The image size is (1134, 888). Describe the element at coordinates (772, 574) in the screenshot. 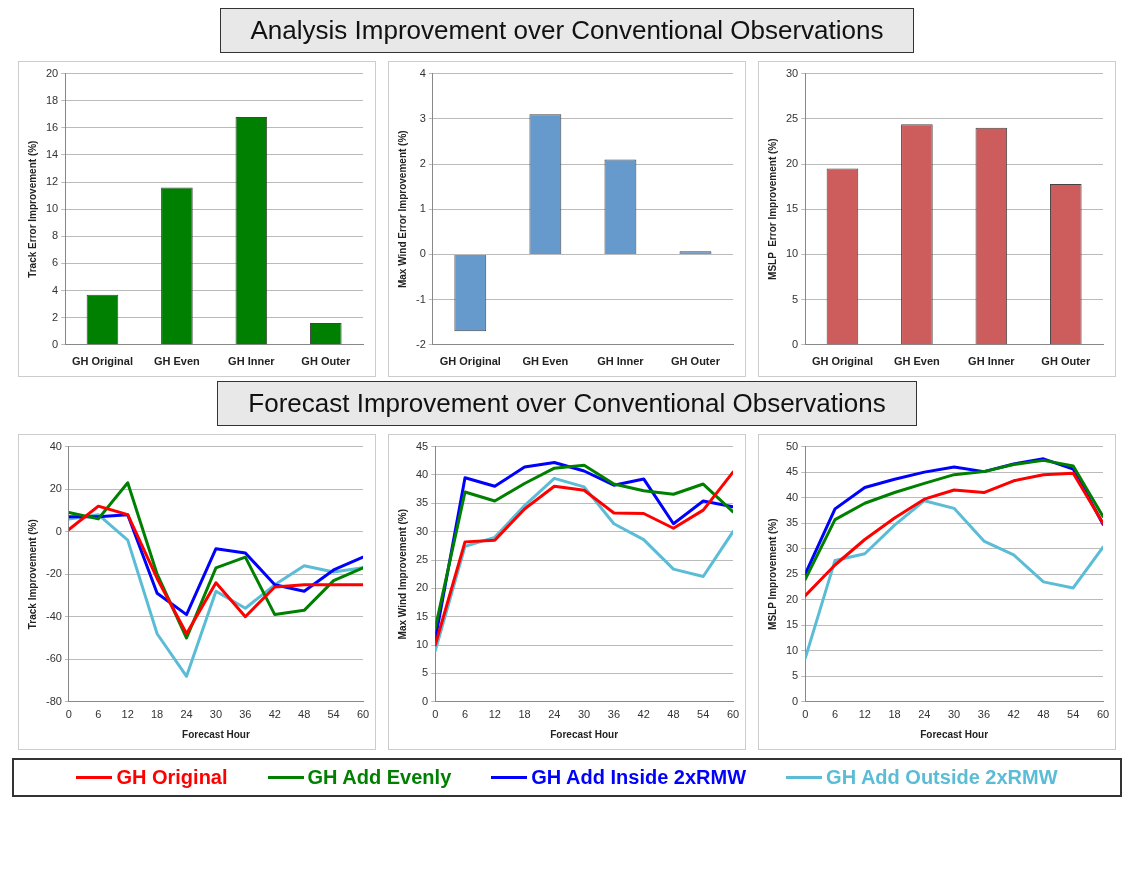

I see `y-axis-title: MSLP Improvement (%)` at that location.